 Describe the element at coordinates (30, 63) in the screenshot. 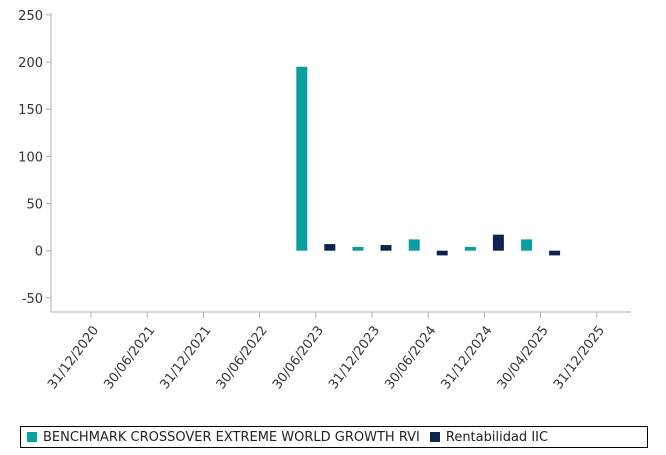

I see `y-tick-label: 200` at that location.